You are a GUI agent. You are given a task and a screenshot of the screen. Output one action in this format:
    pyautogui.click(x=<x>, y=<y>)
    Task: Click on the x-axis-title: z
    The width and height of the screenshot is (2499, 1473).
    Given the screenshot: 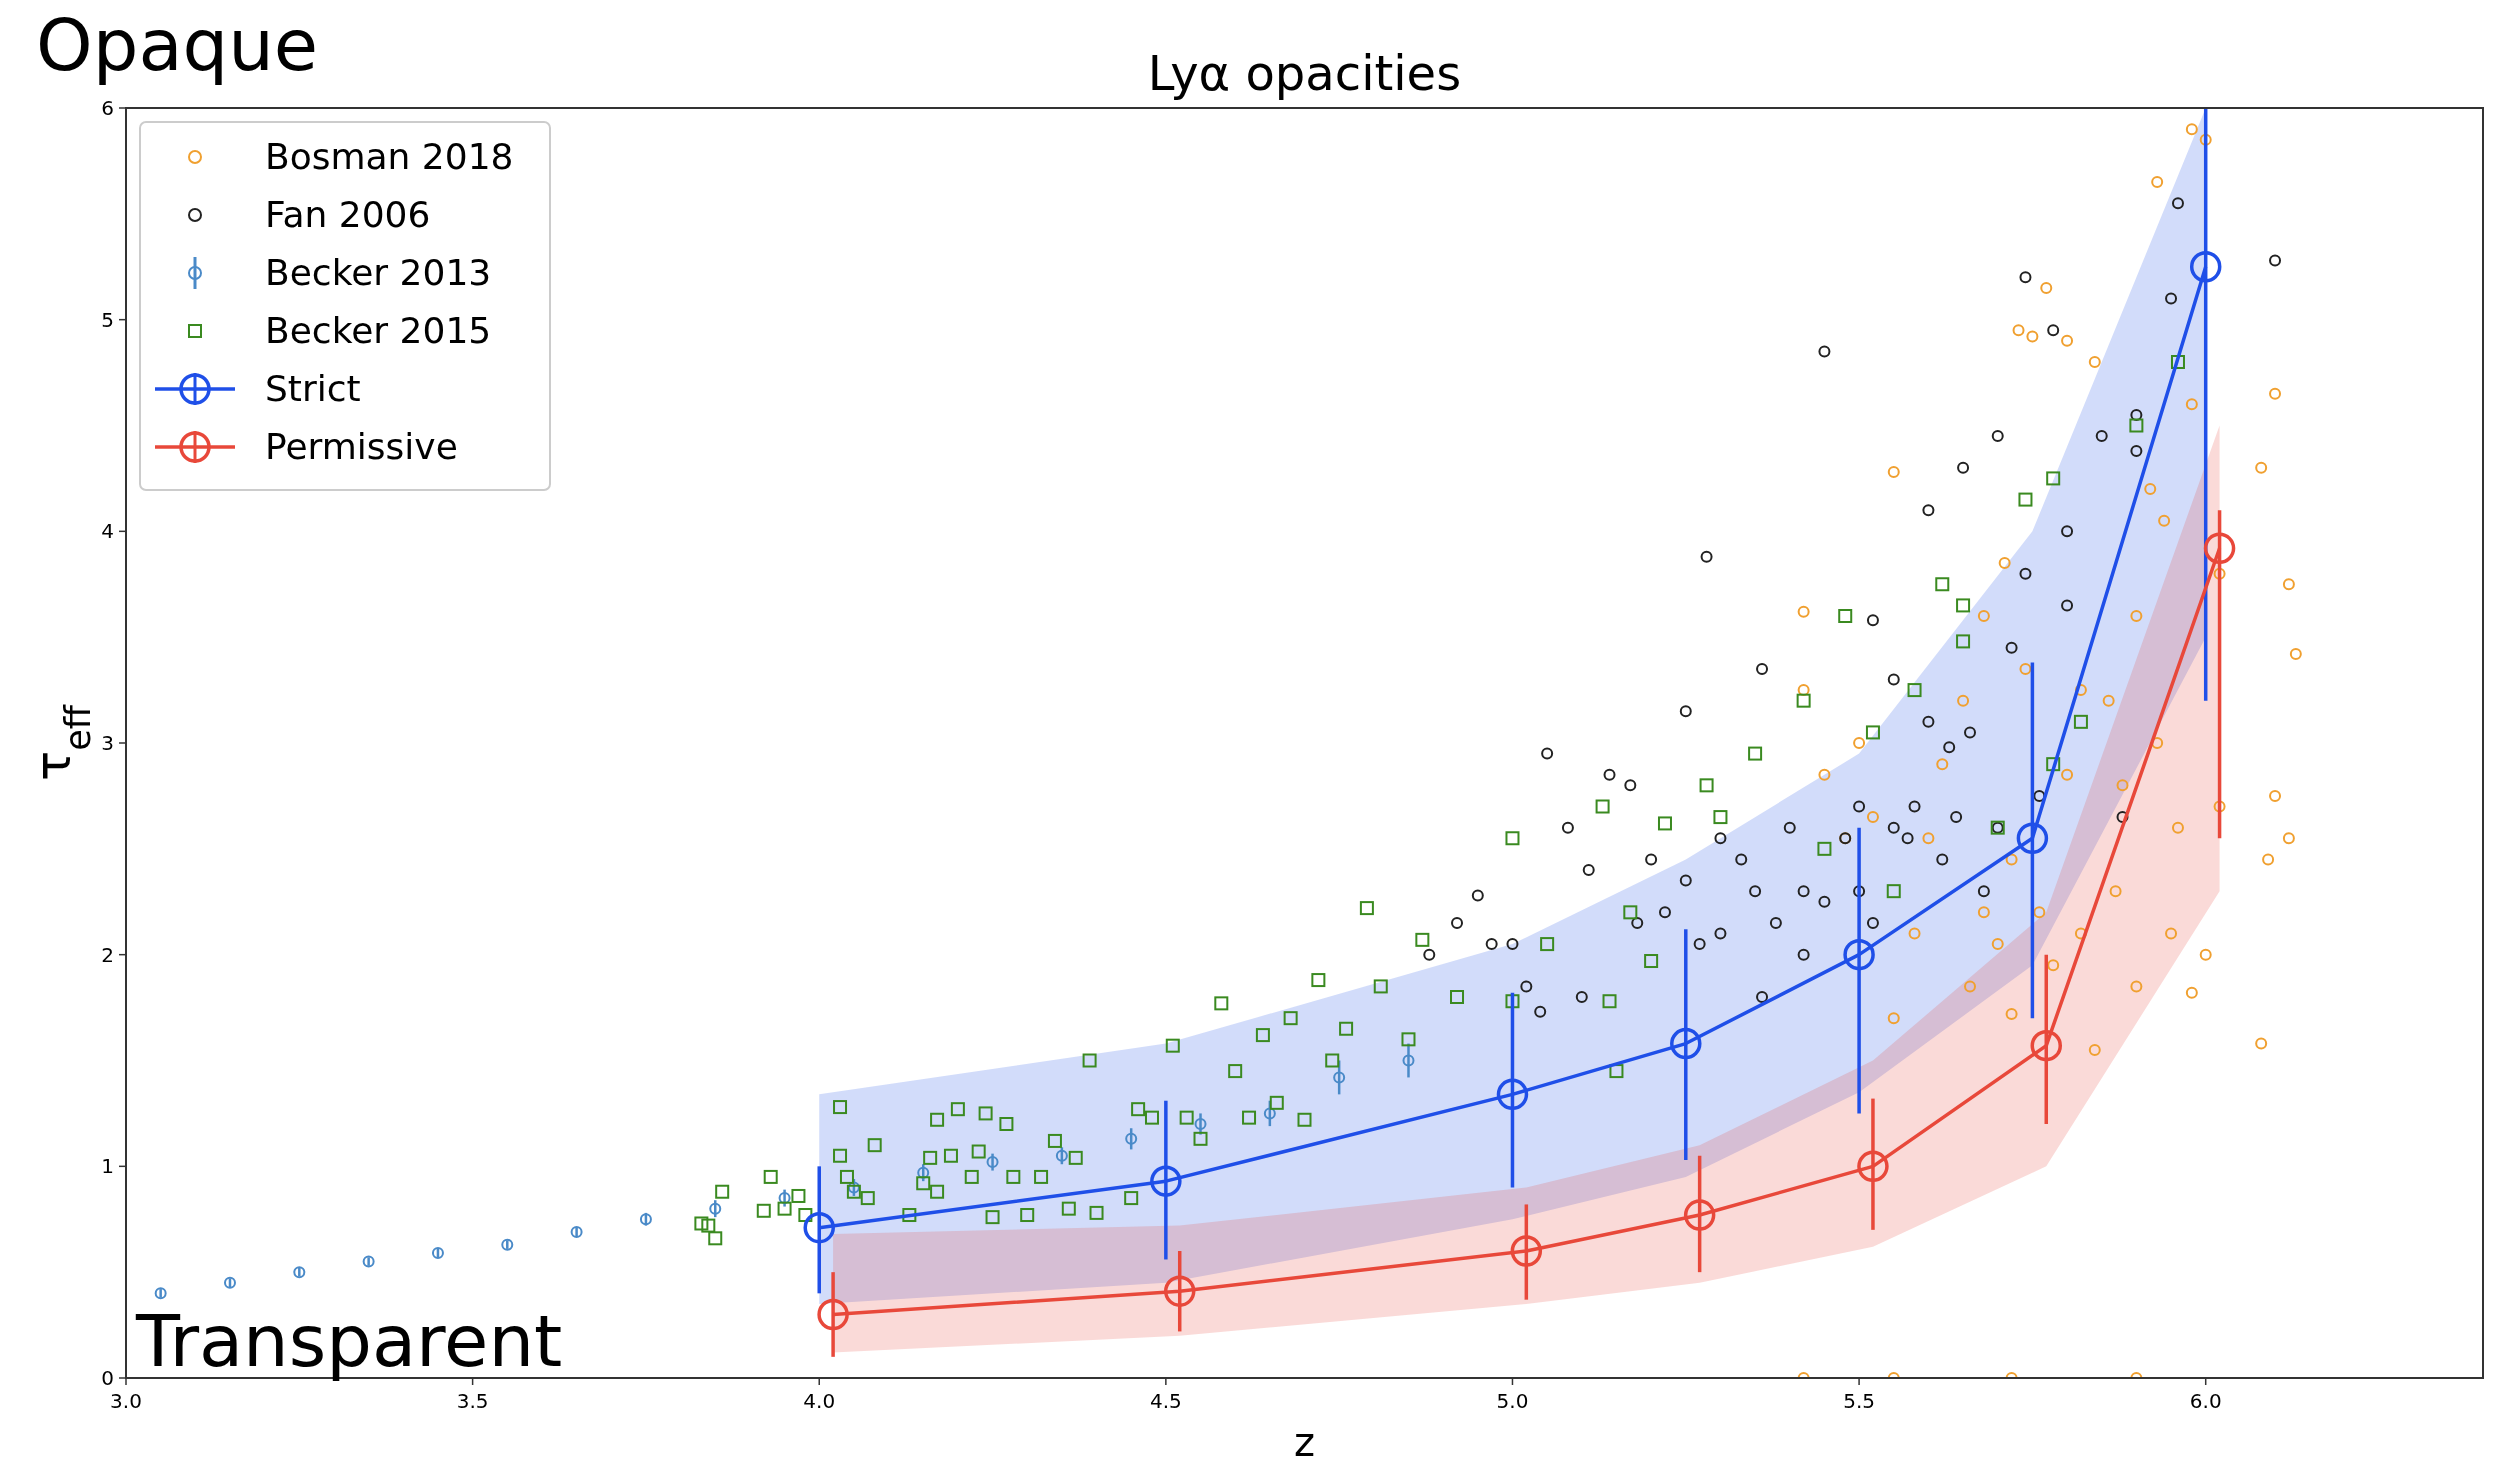 What is the action you would take?
    pyautogui.click(x=1304, y=1442)
    